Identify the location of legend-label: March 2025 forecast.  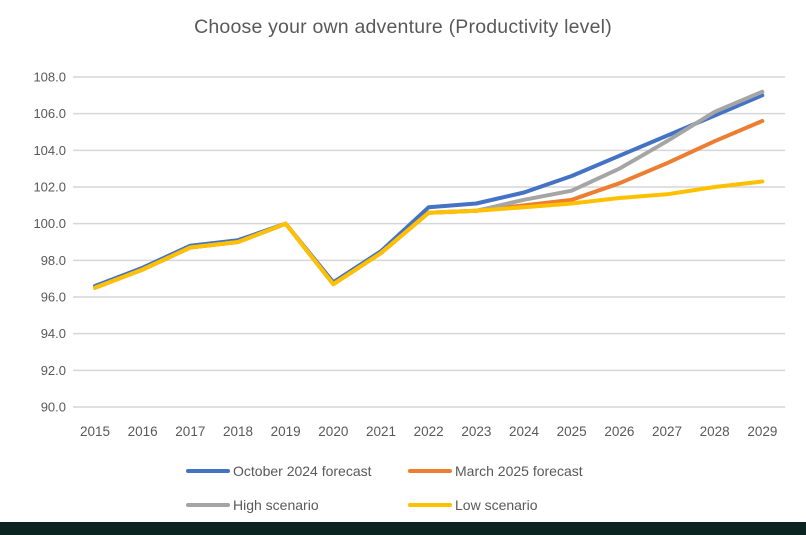
(519, 471).